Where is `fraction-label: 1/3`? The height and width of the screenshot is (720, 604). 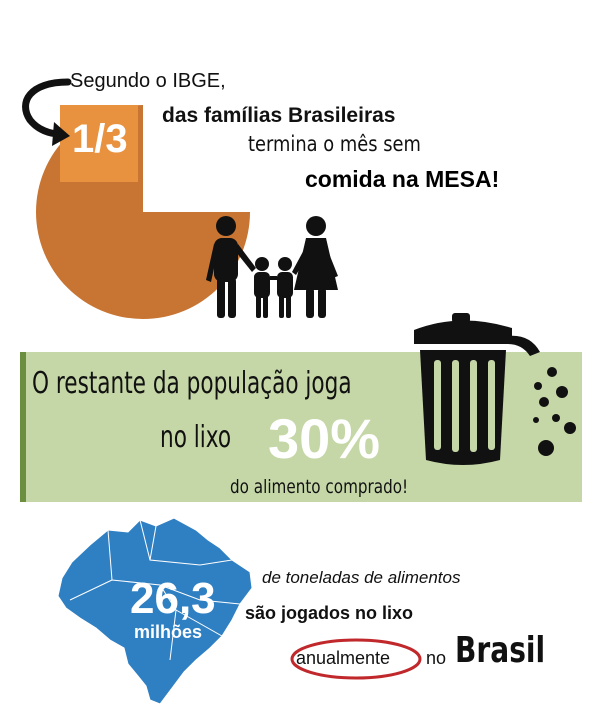 fraction-label: 1/3 is located at coordinates (100, 139).